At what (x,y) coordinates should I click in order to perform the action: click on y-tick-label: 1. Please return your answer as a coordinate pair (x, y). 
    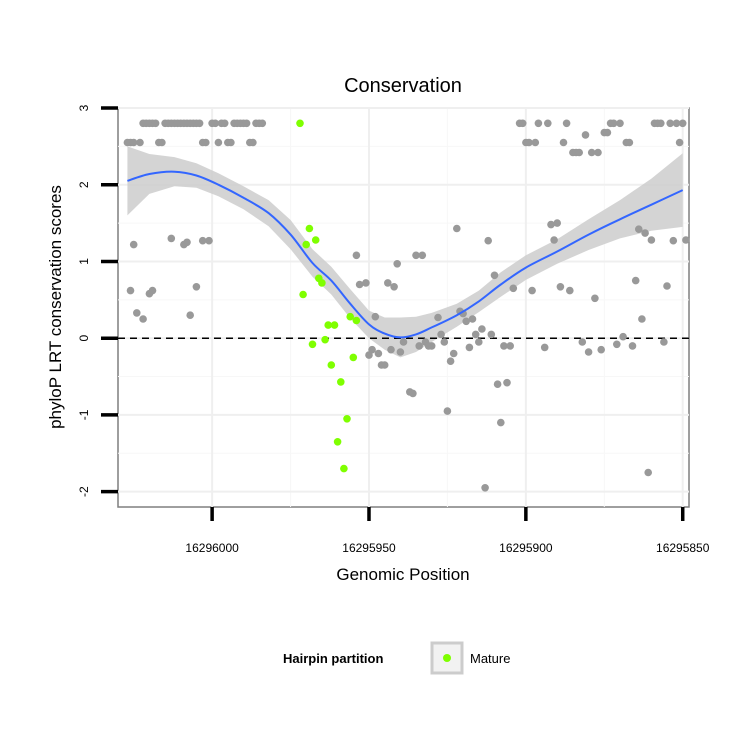
    Looking at the image, I should click on (84, 261).